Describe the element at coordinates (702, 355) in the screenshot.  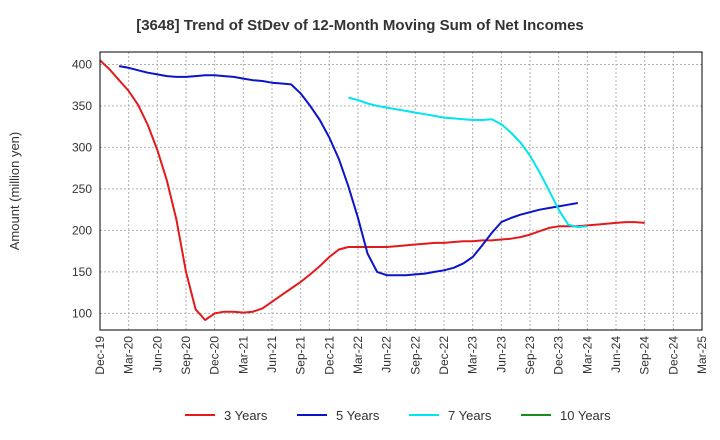
I see `x-tick-label: Mar-25` at that location.